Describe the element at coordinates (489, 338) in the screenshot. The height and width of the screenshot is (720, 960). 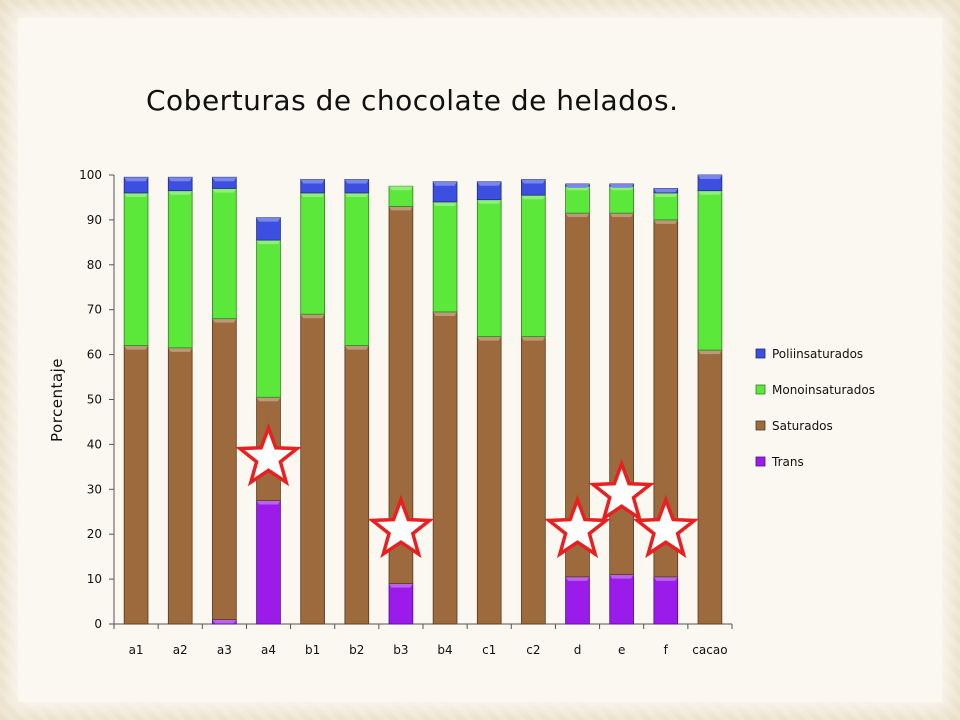
I see `bar-bevel-saturados-c1` at that location.